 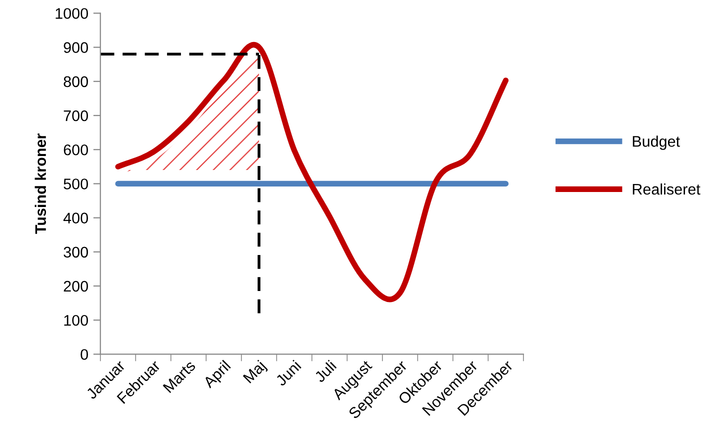 What do you see at coordinates (76, 286) in the screenshot?
I see `y-tick-label: 200` at bounding box center [76, 286].